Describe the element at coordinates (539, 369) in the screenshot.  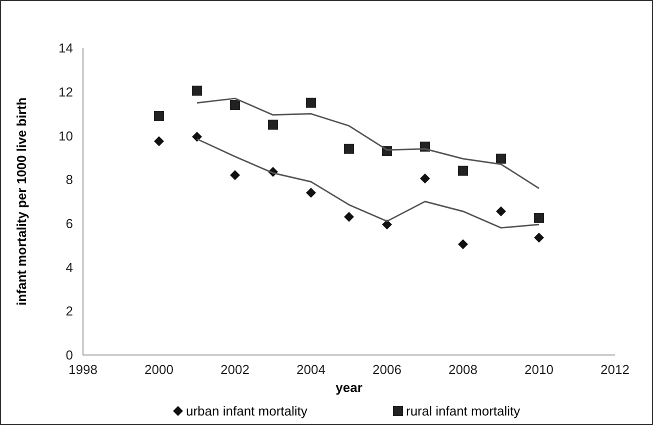
I see `x-tick-label: 2010` at that location.